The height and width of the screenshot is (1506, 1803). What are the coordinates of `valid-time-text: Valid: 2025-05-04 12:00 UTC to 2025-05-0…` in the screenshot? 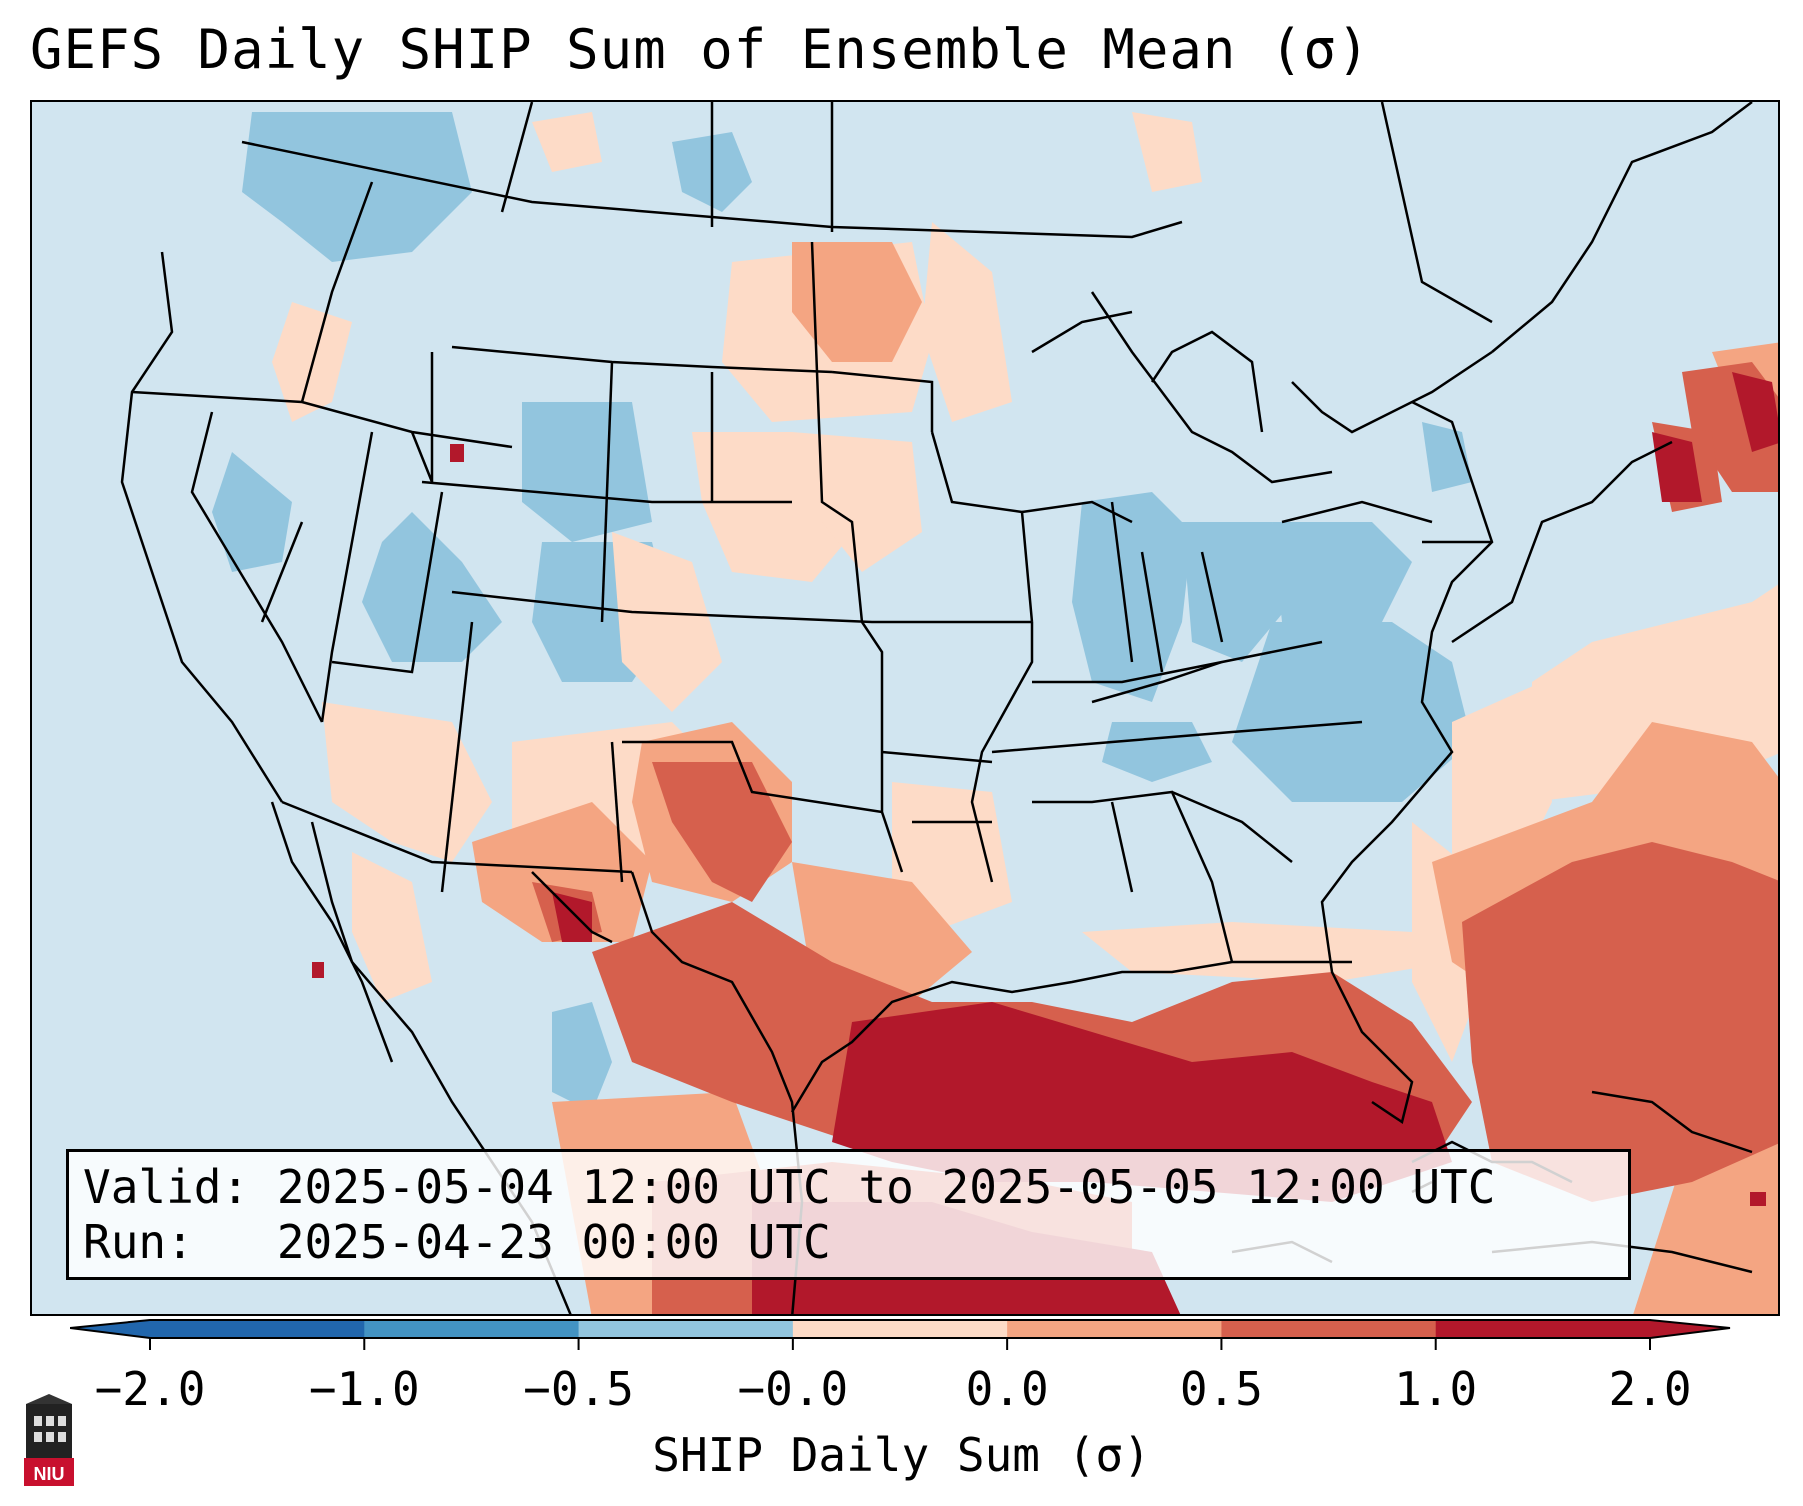 It's located at (789, 1187).